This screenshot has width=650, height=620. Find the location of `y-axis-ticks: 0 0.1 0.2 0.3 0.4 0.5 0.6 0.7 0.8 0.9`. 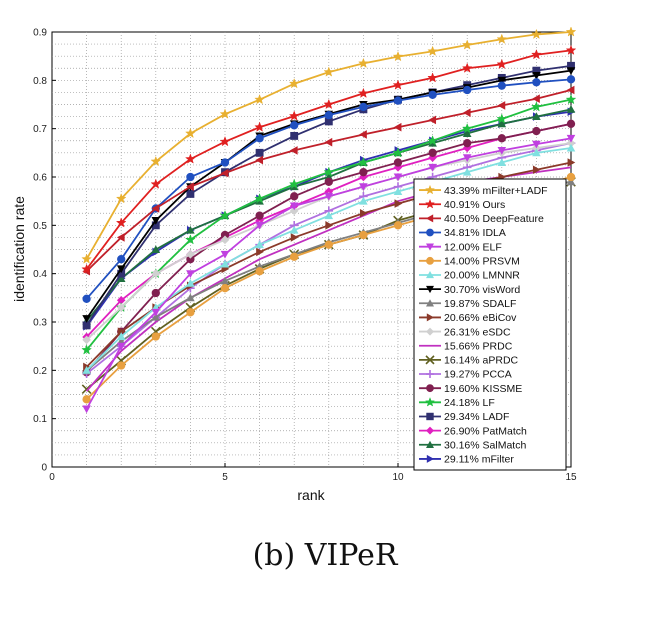

y-axis-ticks: 0 0.1 0.2 0.3 0.4 0.5 0.6 0.7 0.8 0.9 is located at coordinates (44, 251).